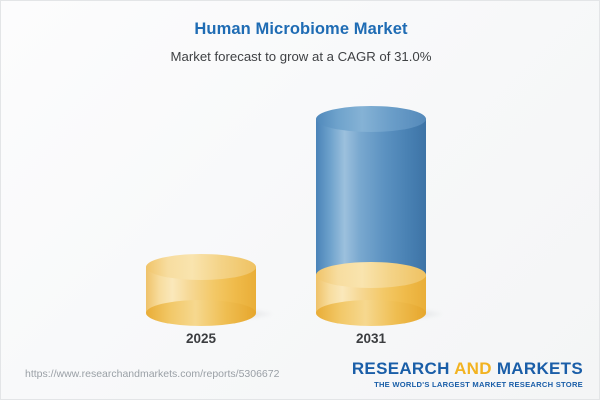 Image resolution: width=600 pixels, height=400 pixels. What do you see at coordinates (301, 29) in the screenshot?
I see `page-title: Human Microbiome Market` at bounding box center [301, 29].